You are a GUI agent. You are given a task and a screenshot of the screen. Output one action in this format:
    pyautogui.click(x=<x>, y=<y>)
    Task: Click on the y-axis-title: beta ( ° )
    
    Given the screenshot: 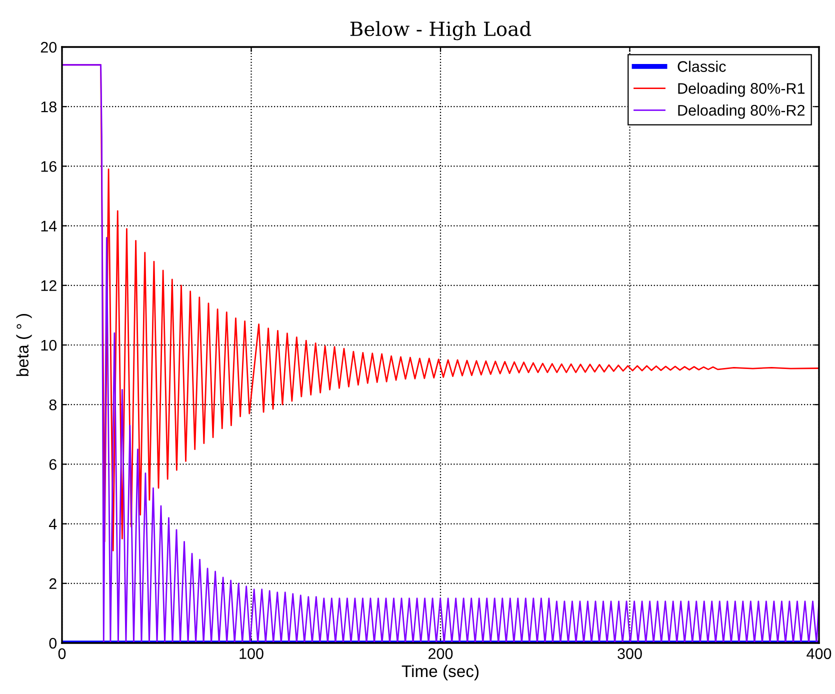 What is the action you would take?
    pyautogui.click(x=24, y=345)
    